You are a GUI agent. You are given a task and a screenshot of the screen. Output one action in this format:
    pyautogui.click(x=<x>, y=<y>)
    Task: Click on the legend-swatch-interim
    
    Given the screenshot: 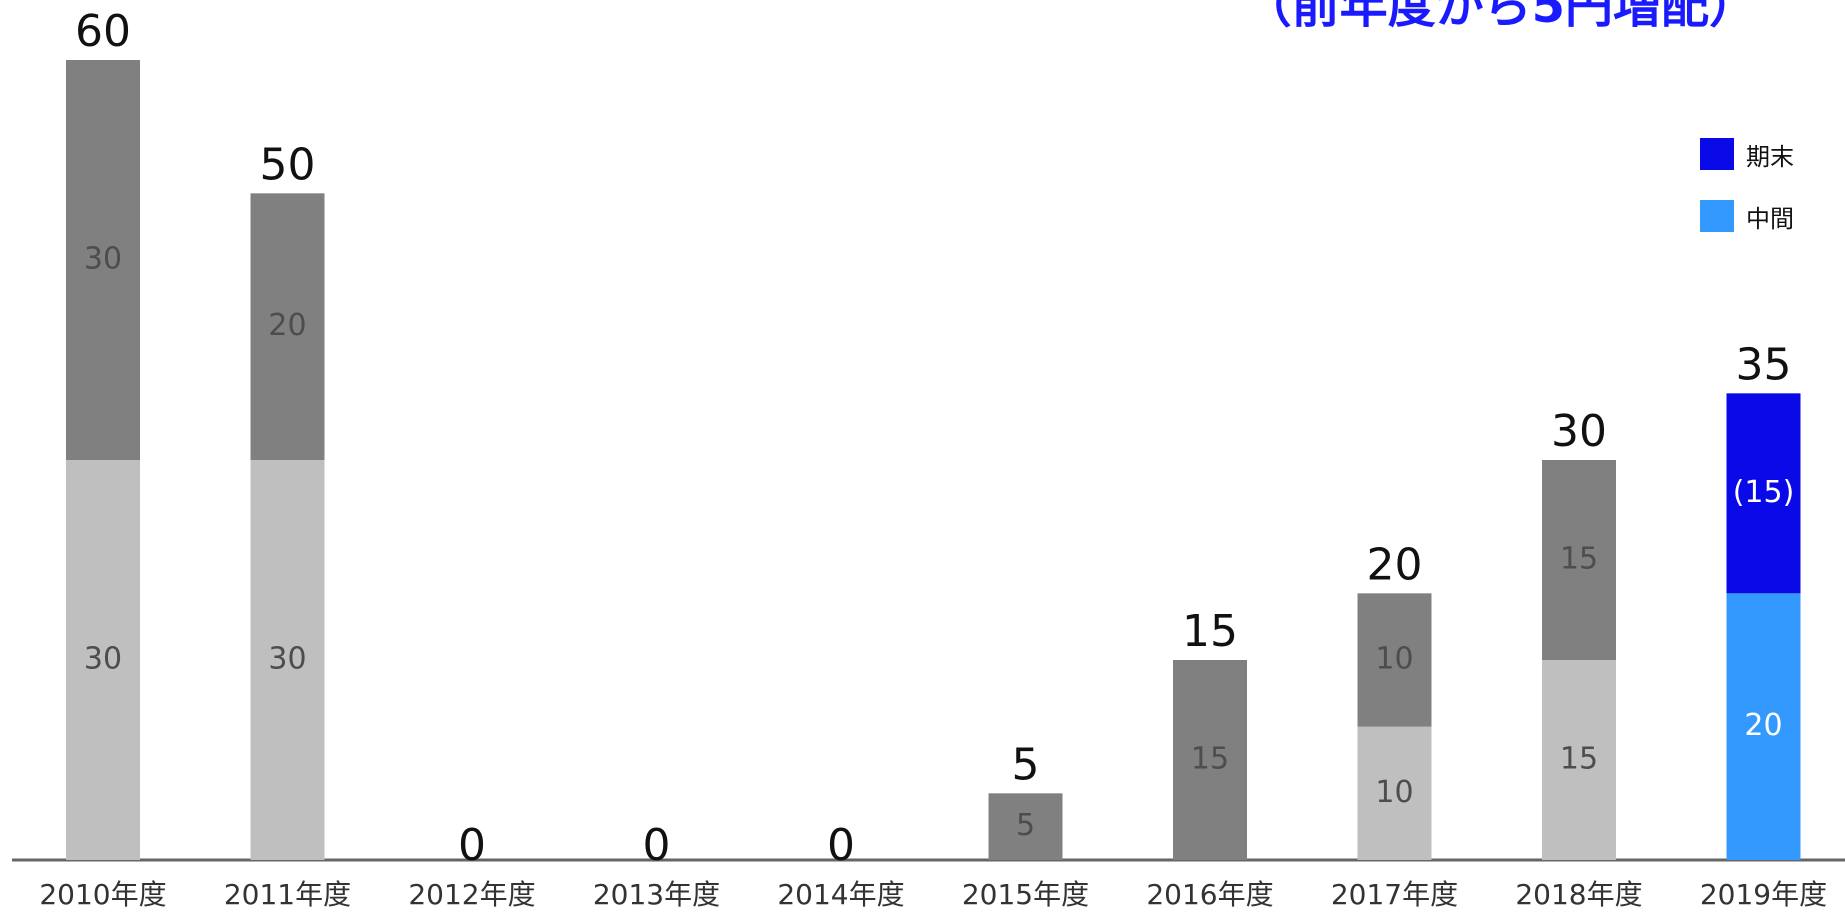 What is the action you would take?
    pyautogui.click(x=1717, y=216)
    